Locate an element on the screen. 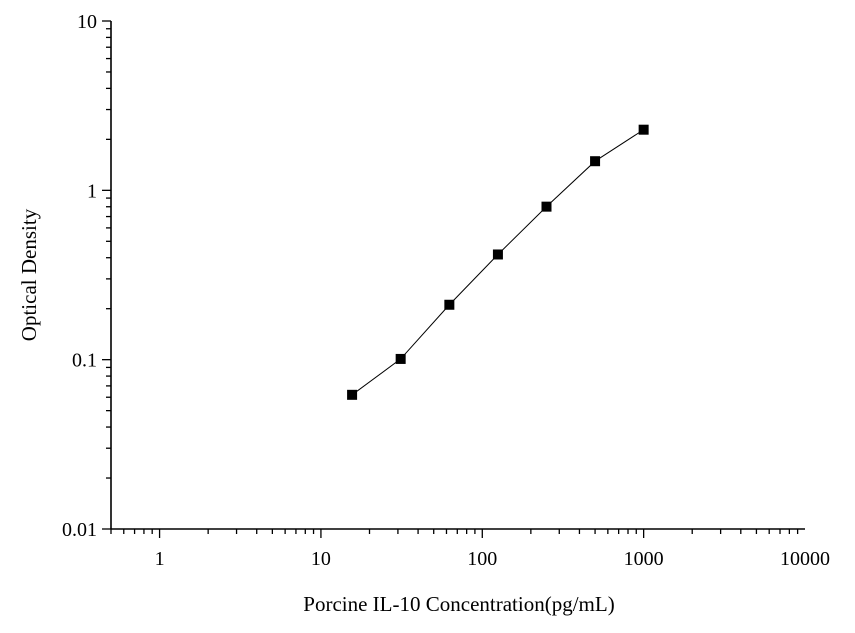  y-tick-label: 10 is located at coordinates (87, 22).